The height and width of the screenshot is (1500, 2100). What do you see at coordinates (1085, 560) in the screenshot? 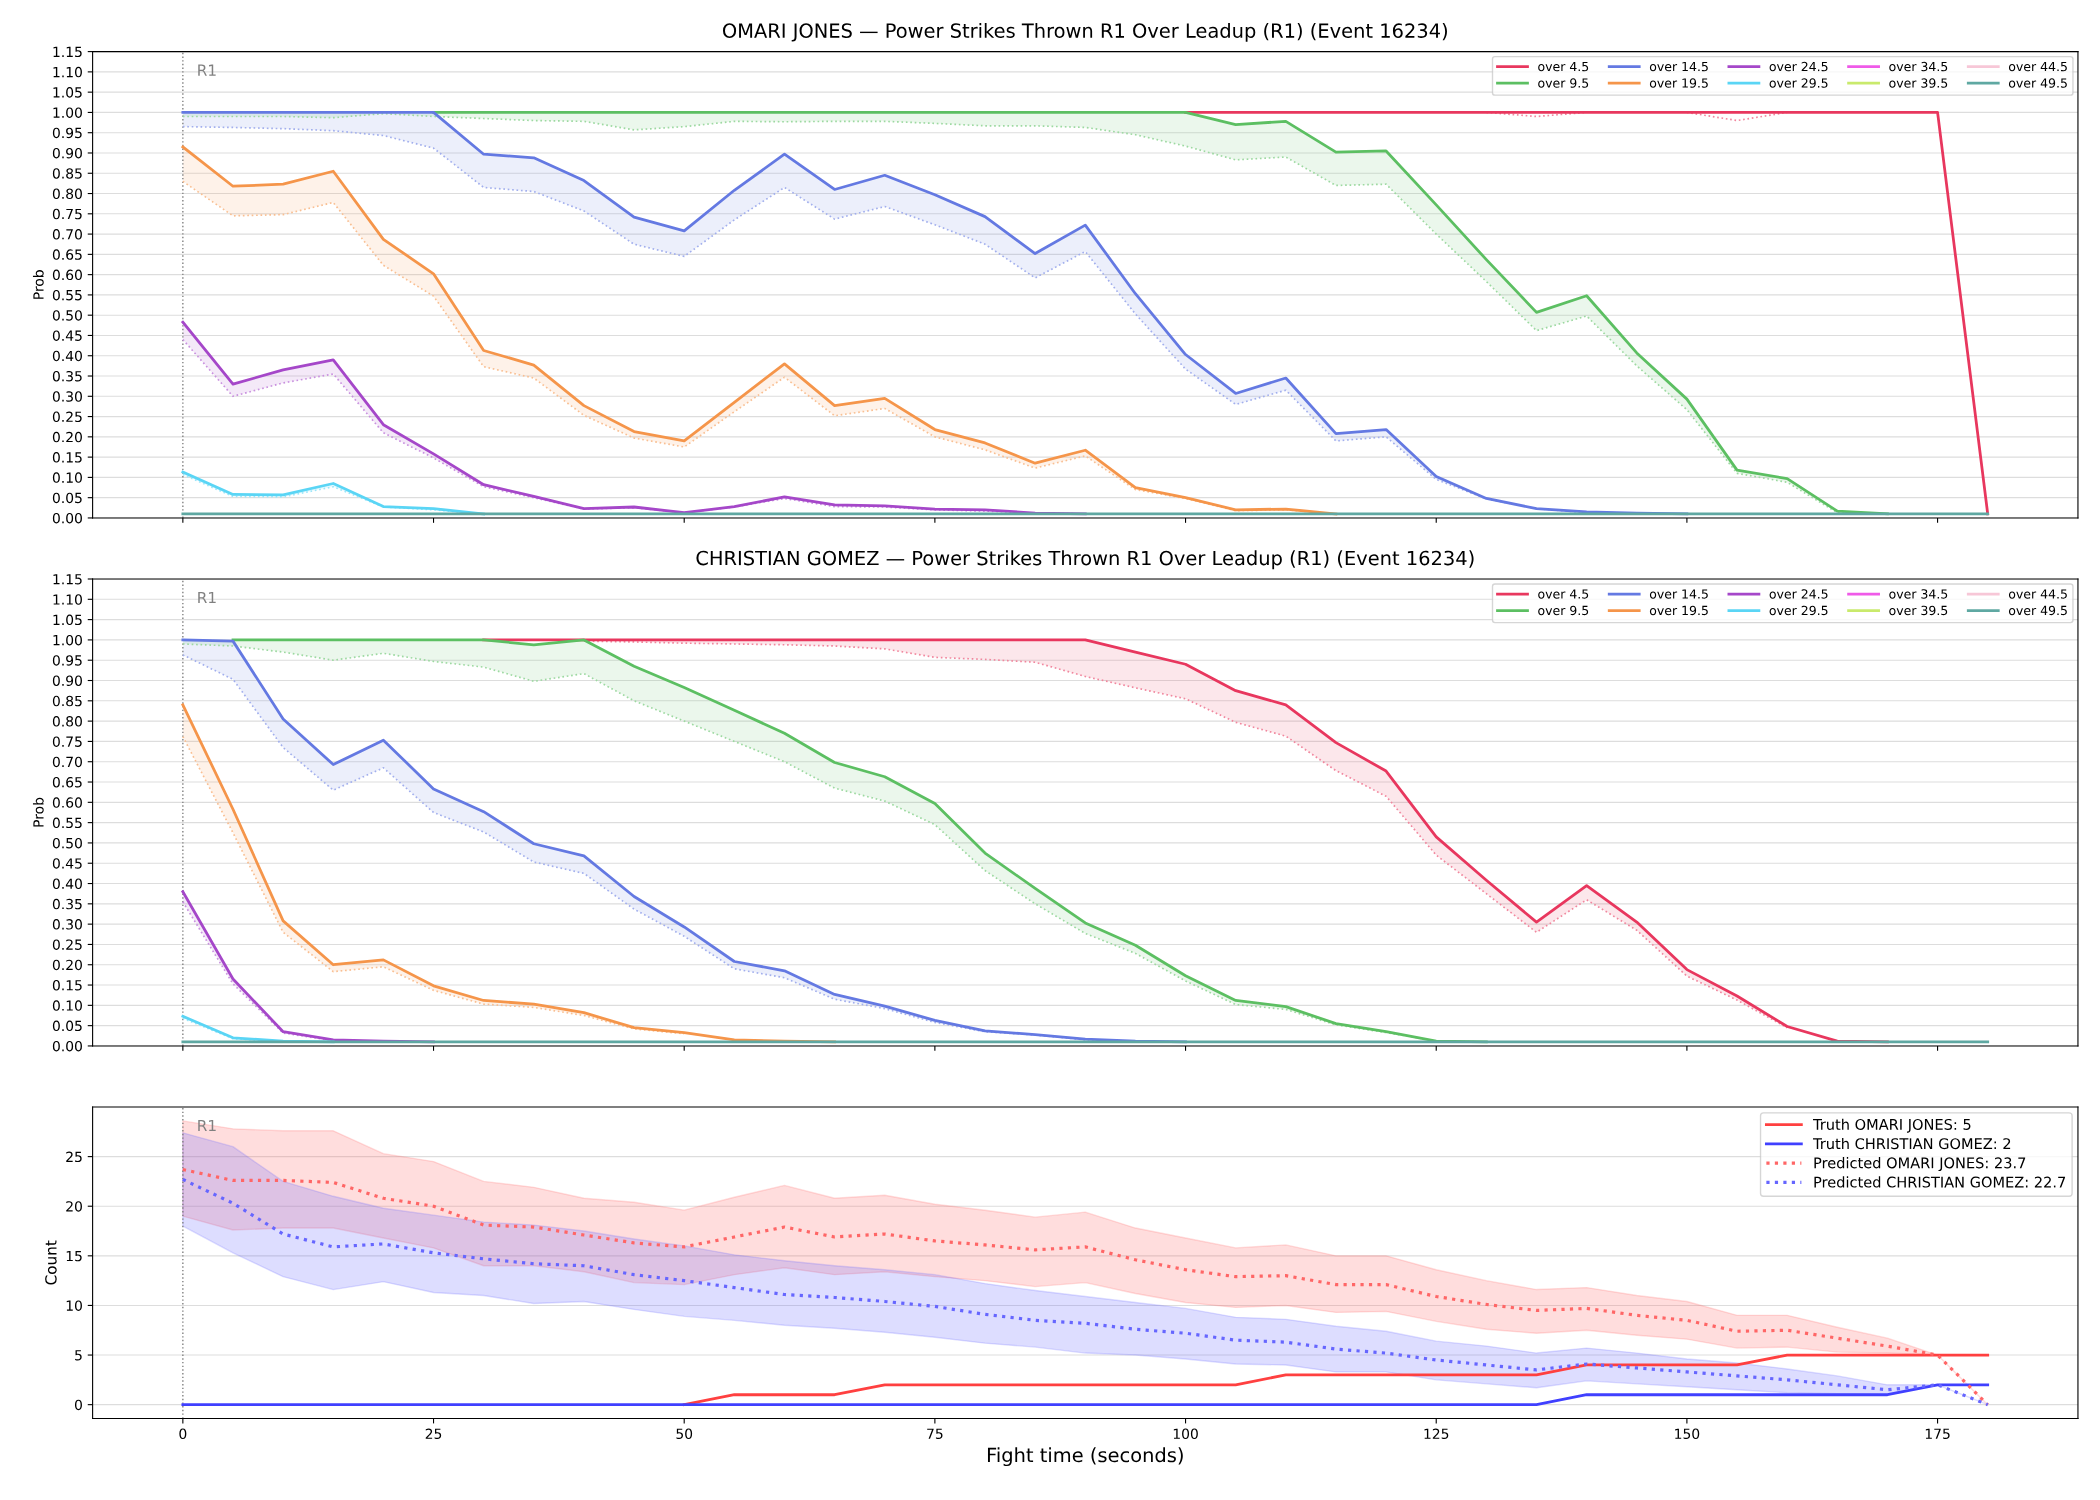
I see `chart-title: CHRISTIAN GOMEZ — Power Strikes Thrown R1 Over Leadup (R1) (Event 16234)` at bounding box center [1085, 560].